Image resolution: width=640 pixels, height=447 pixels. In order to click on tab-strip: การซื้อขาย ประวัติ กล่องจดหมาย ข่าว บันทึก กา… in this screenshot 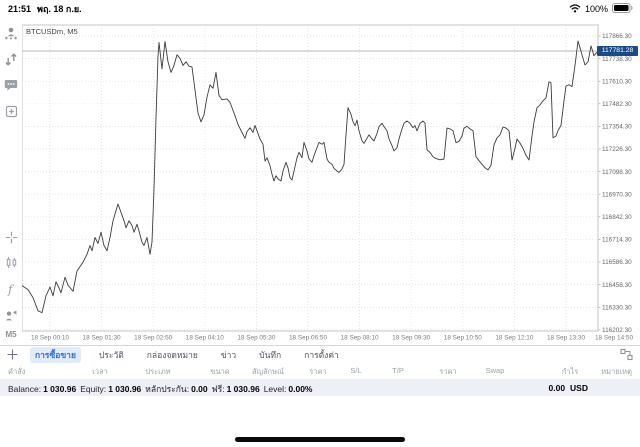, I will do `click(187, 354)`.